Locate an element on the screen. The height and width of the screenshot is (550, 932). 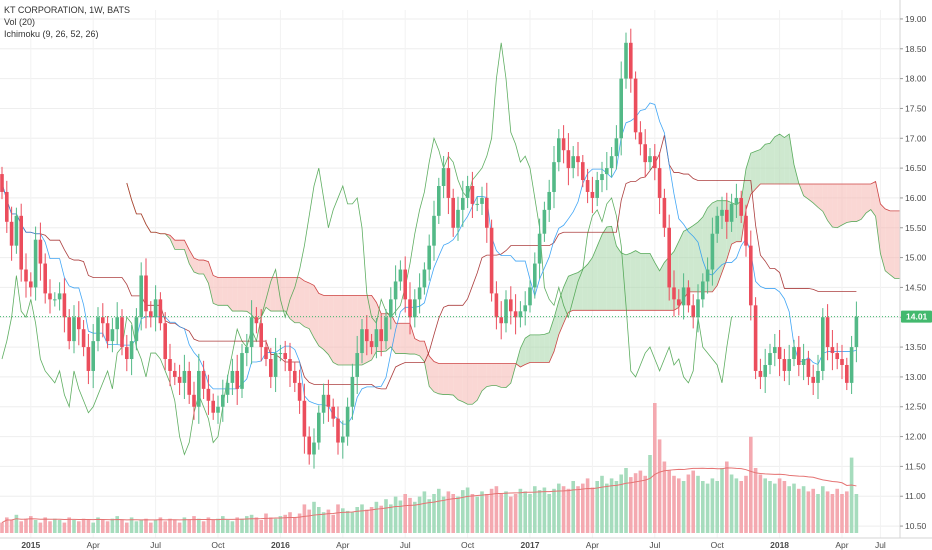
volume-study-label: Vol (20) is located at coordinates (20, 22).